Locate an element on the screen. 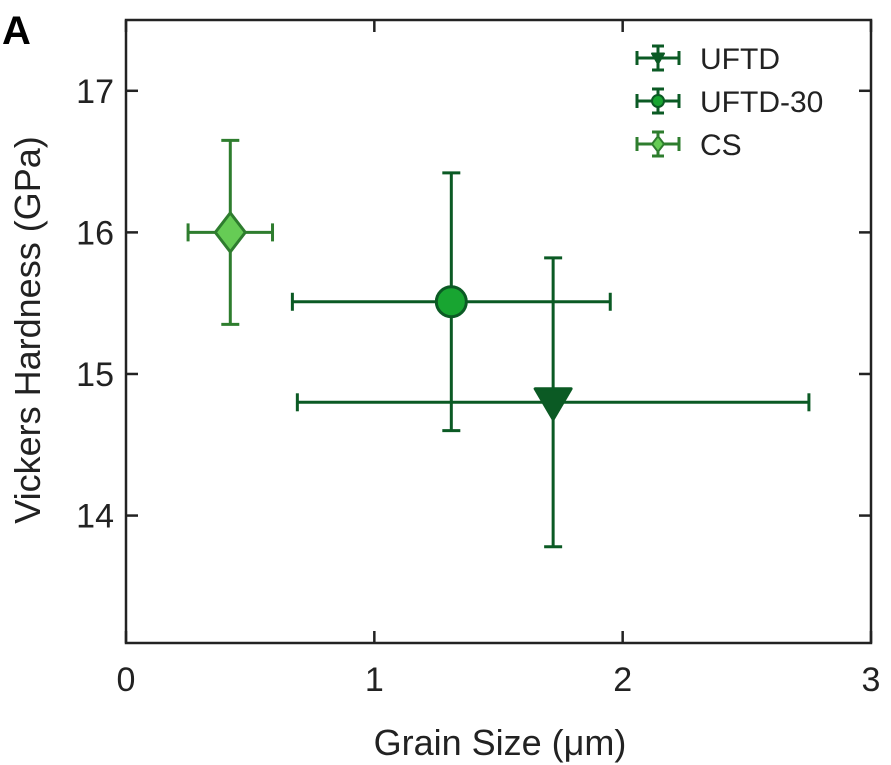 This screenshot has width=891, height=765. x-axis-label: Grain Size (μm) is located at coordinates (500, 742).